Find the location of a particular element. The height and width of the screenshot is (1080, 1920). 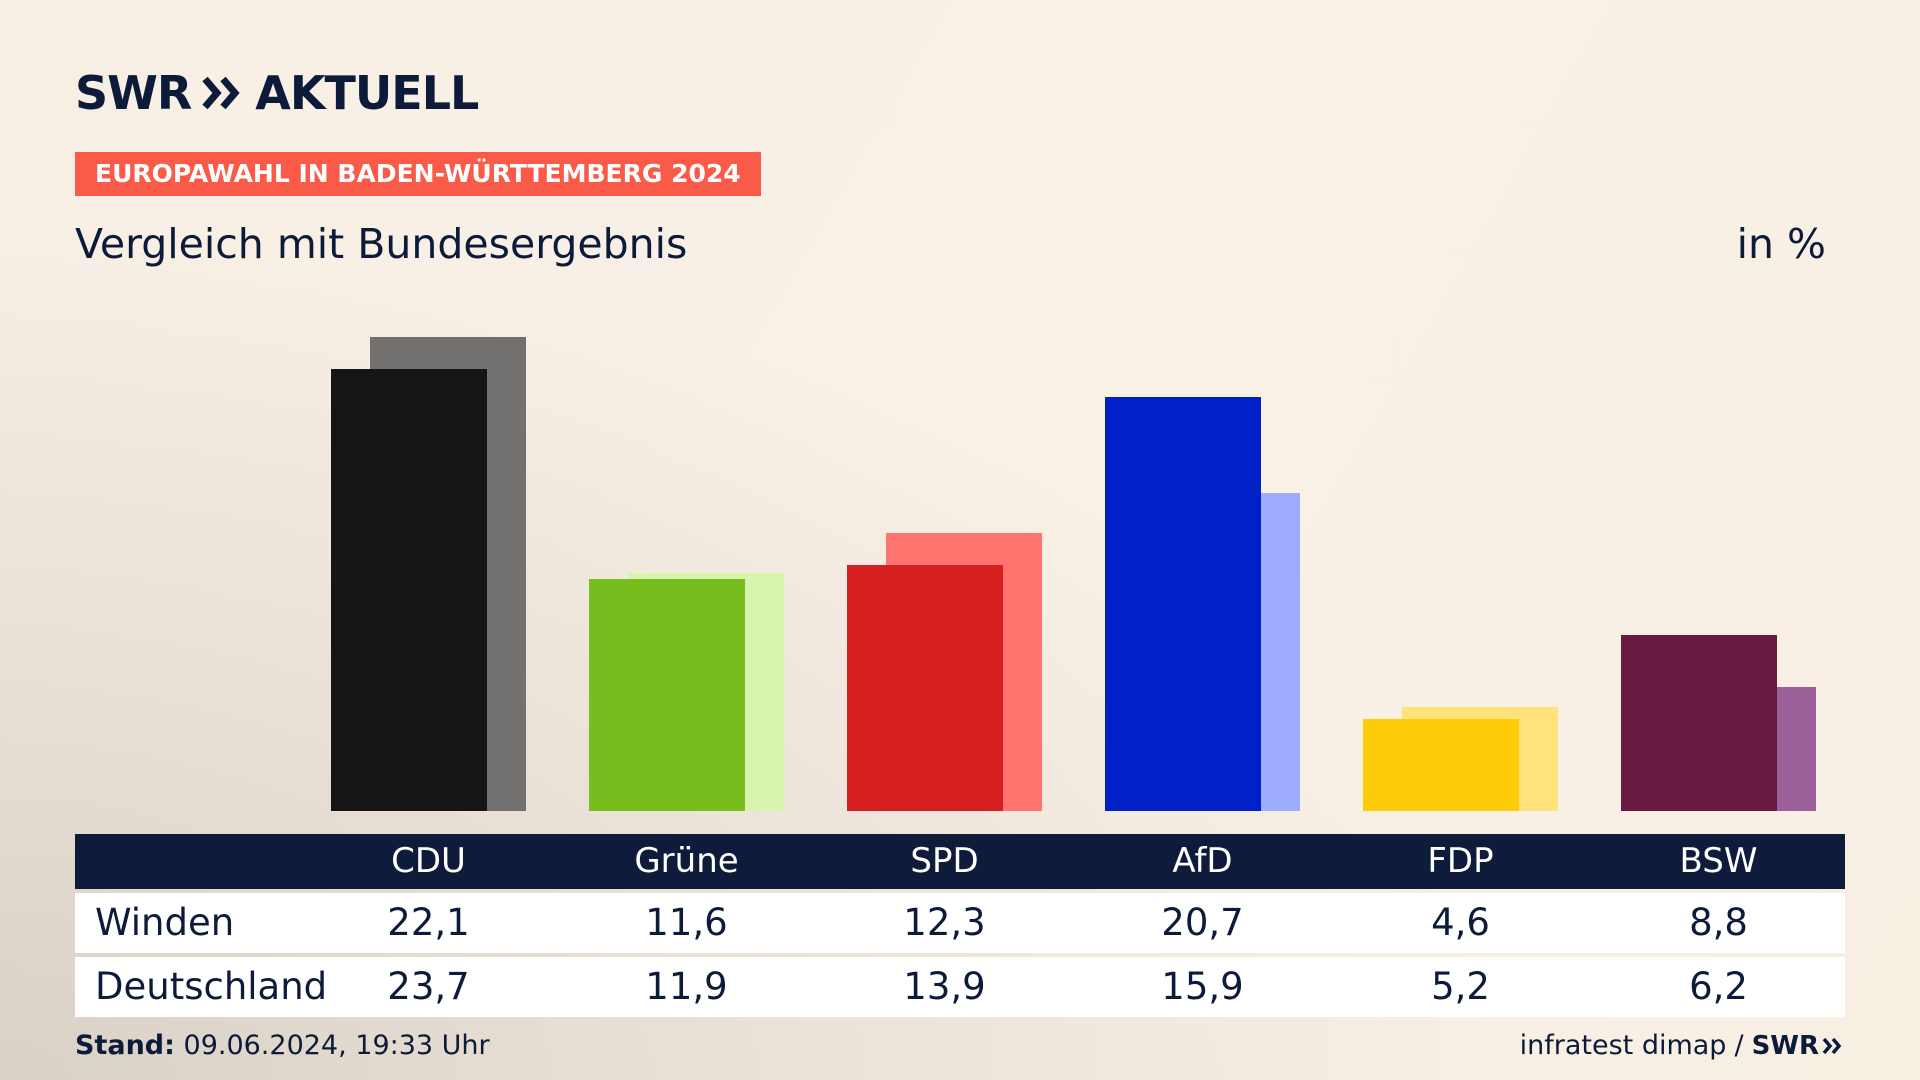

swr-aktuell-logo: SWR AKTUELL is located at coordinates (277, 93).